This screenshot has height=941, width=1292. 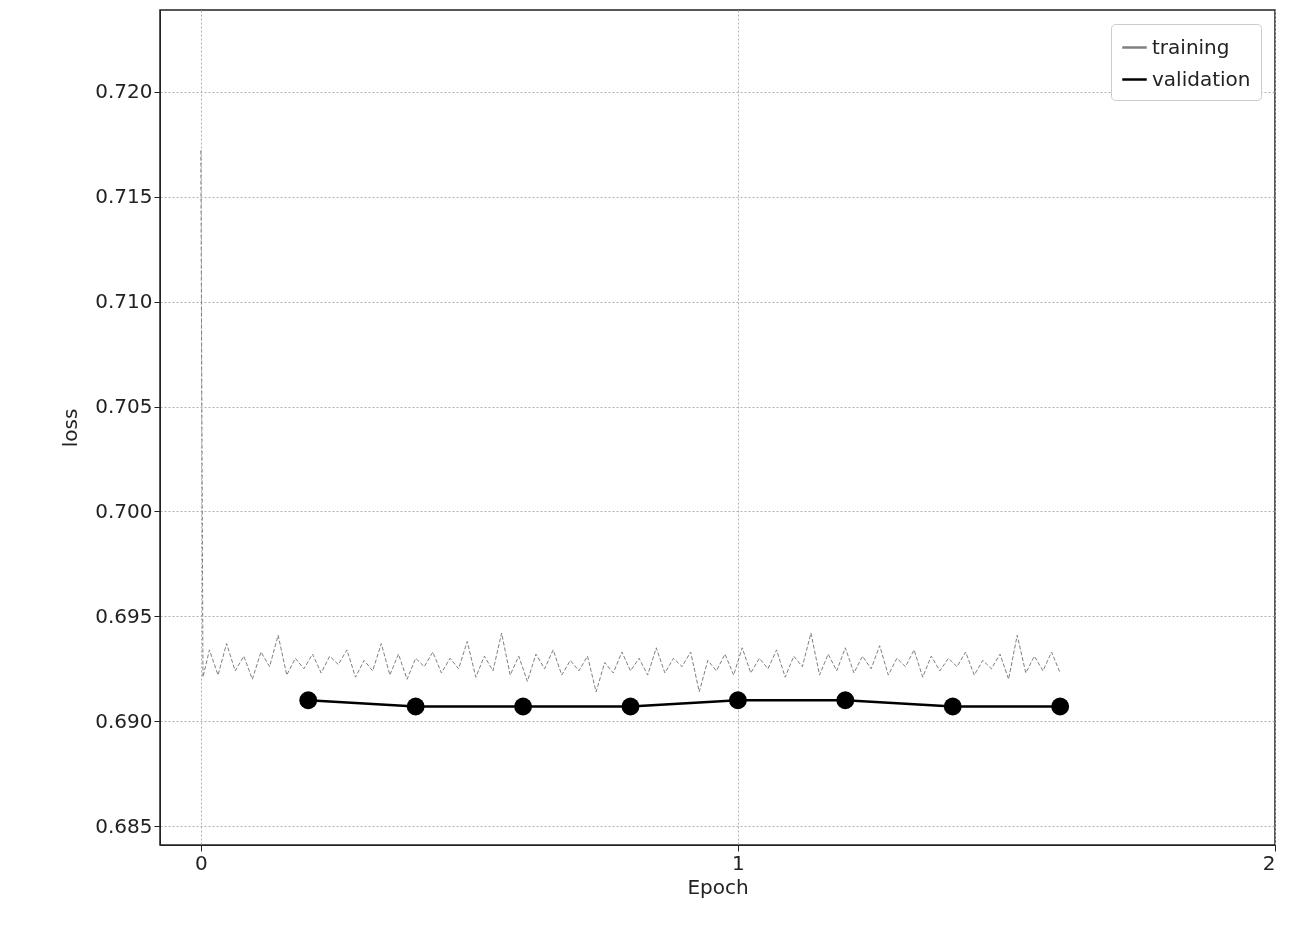 I want to click on y-tick-label: 0.705, so click(x=124, y=406).